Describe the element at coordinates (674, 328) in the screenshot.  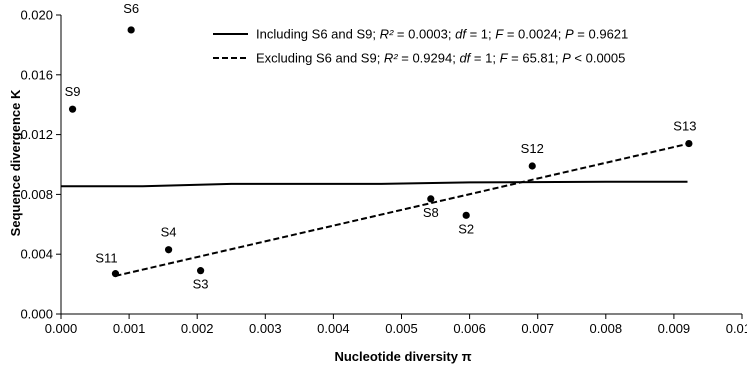
I see `x-tick-label: 0.009` at that location.